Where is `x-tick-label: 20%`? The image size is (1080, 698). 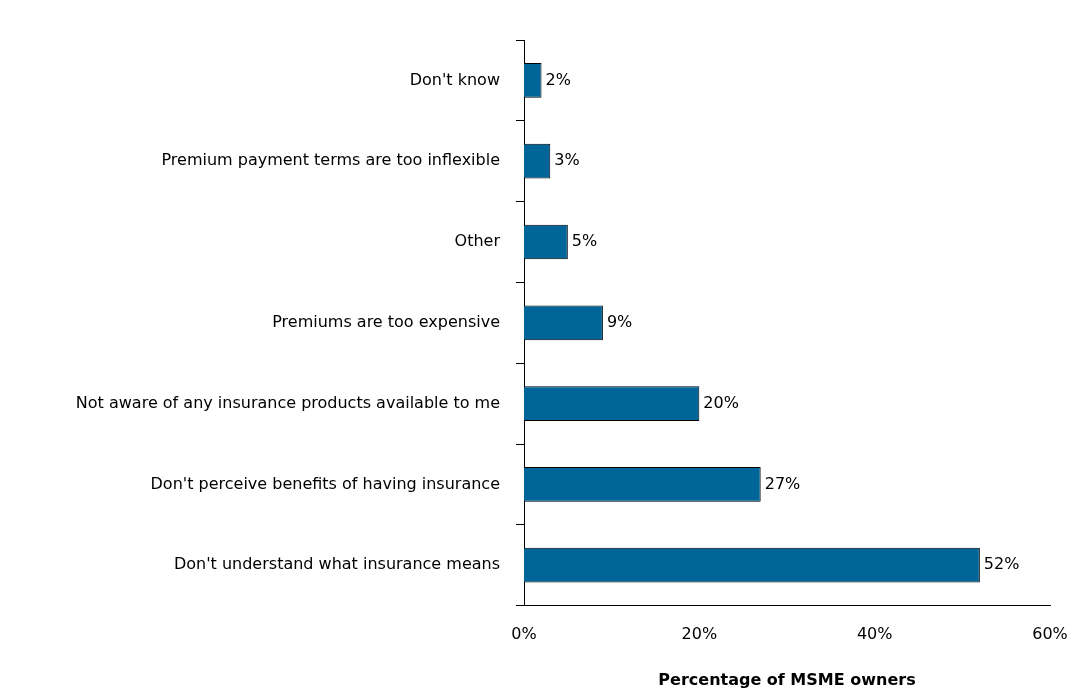
x-tick-label: 20% is located at coordinates (699, 634).